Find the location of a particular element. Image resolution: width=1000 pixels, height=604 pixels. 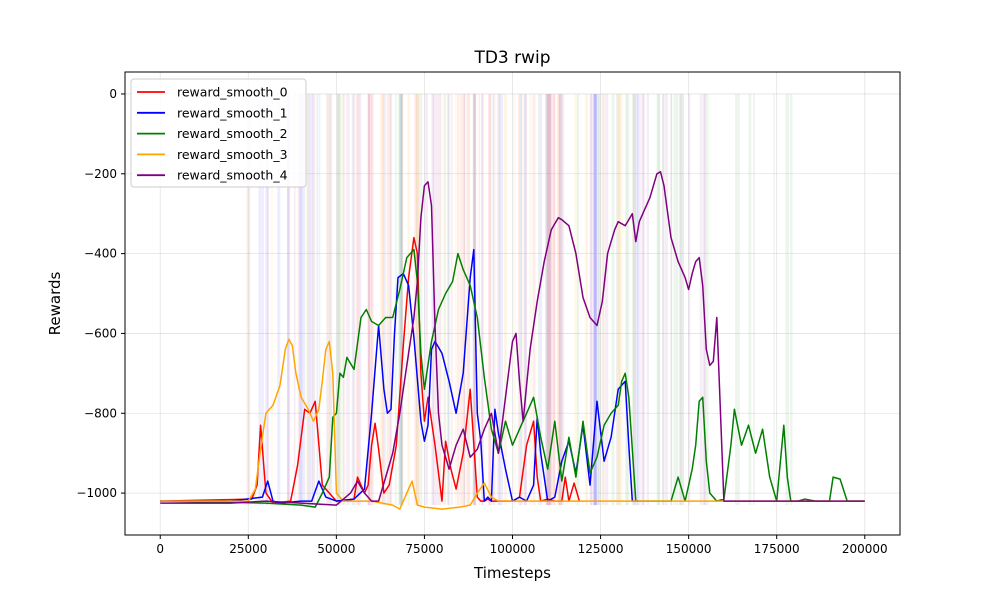

y-axis-ticks: 0 −200 −400 −600 −800 −1000 is located at coordinates (100, 293).